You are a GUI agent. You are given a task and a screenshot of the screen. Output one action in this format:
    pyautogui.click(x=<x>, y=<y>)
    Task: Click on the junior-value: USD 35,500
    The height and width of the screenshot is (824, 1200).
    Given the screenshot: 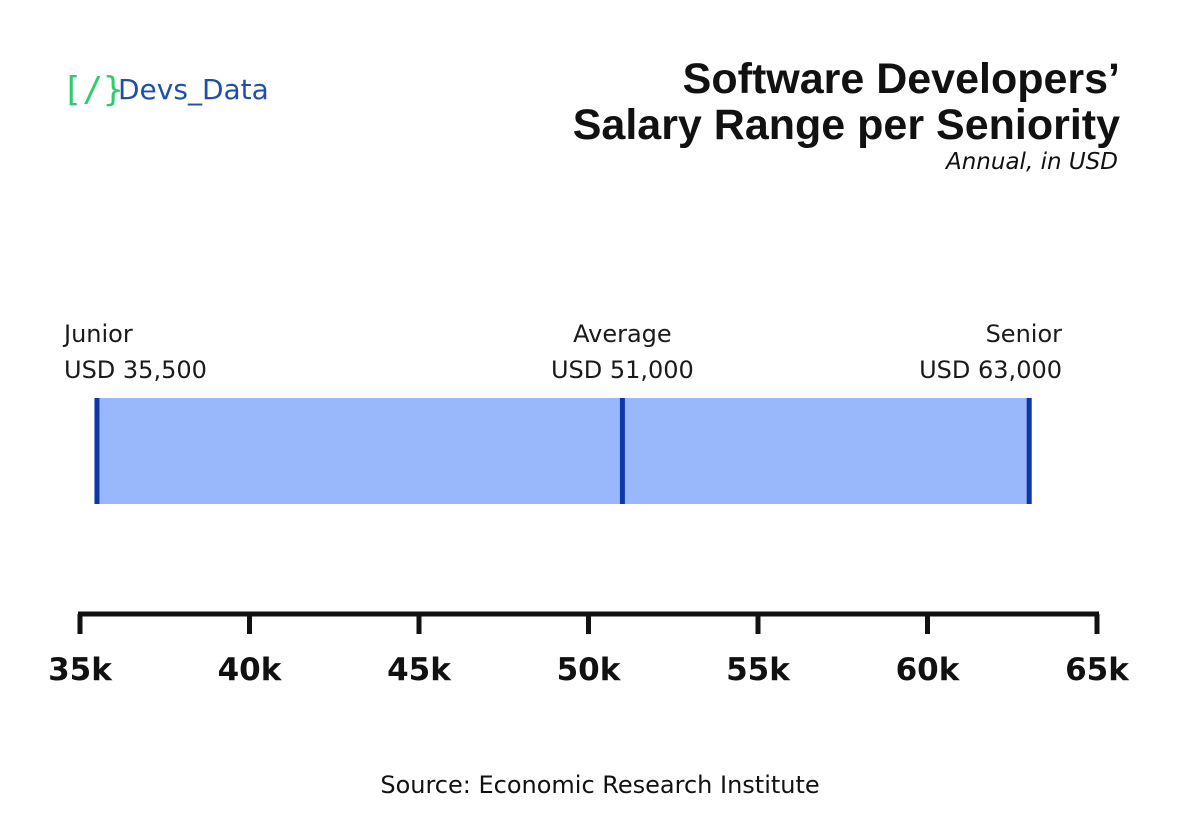 What is the action you would take?
    pyautogui.click(x=135, y=370)
    